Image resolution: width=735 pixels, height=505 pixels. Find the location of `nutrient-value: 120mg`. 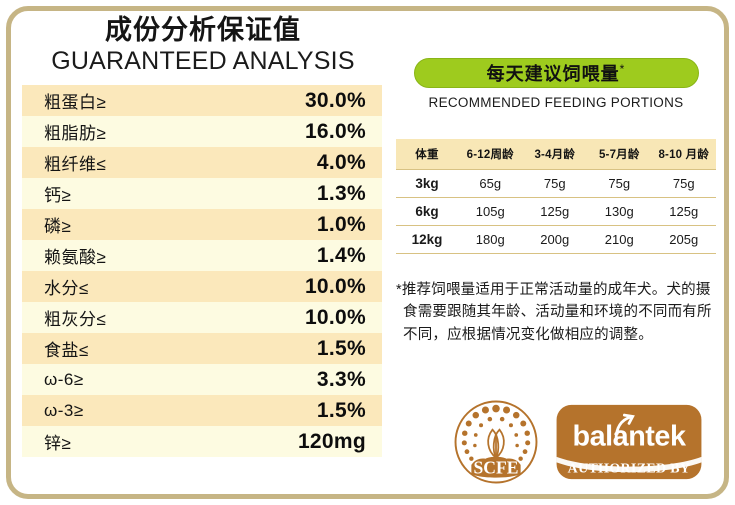

nutrient-value: 120mg is located at coordinates (292, 442).